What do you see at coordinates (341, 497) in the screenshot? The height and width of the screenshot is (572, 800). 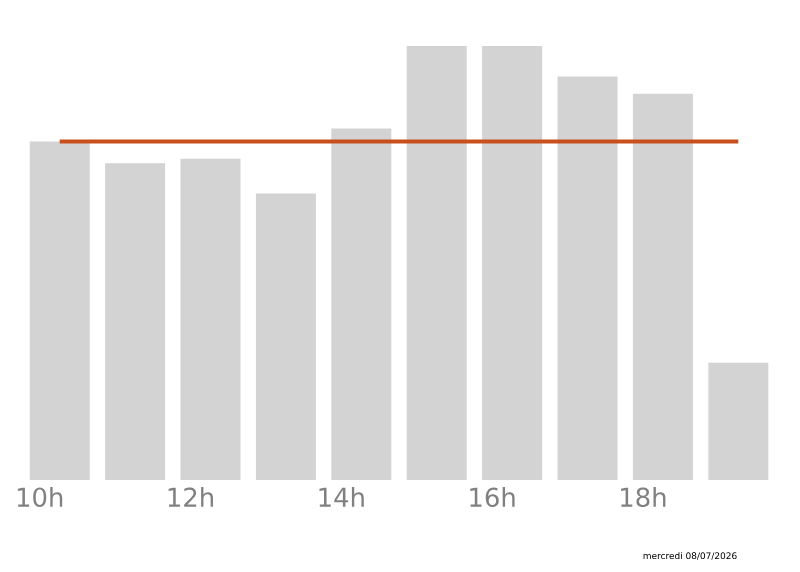 I see `x-tick-label: 14h` at bounding box center [341, 497].